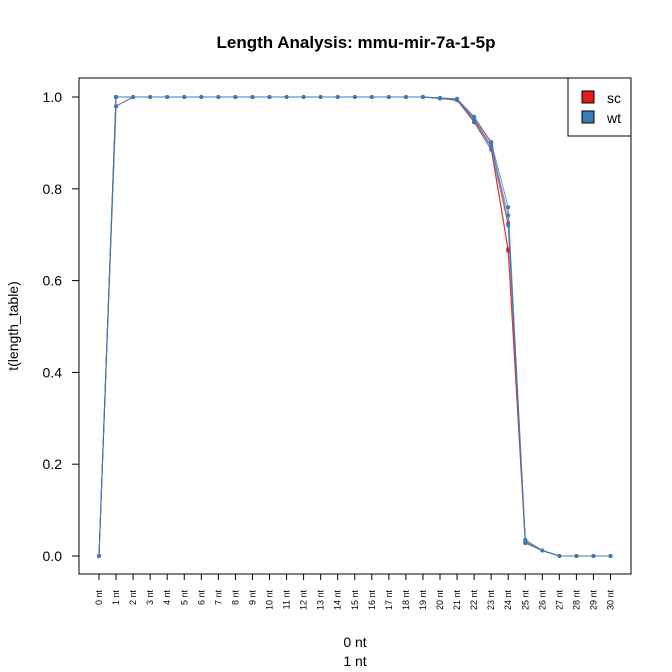  Describe the element at coordinates (235, 598) in the screenshot. I see `x-tick-label: 8 nt` at that location.